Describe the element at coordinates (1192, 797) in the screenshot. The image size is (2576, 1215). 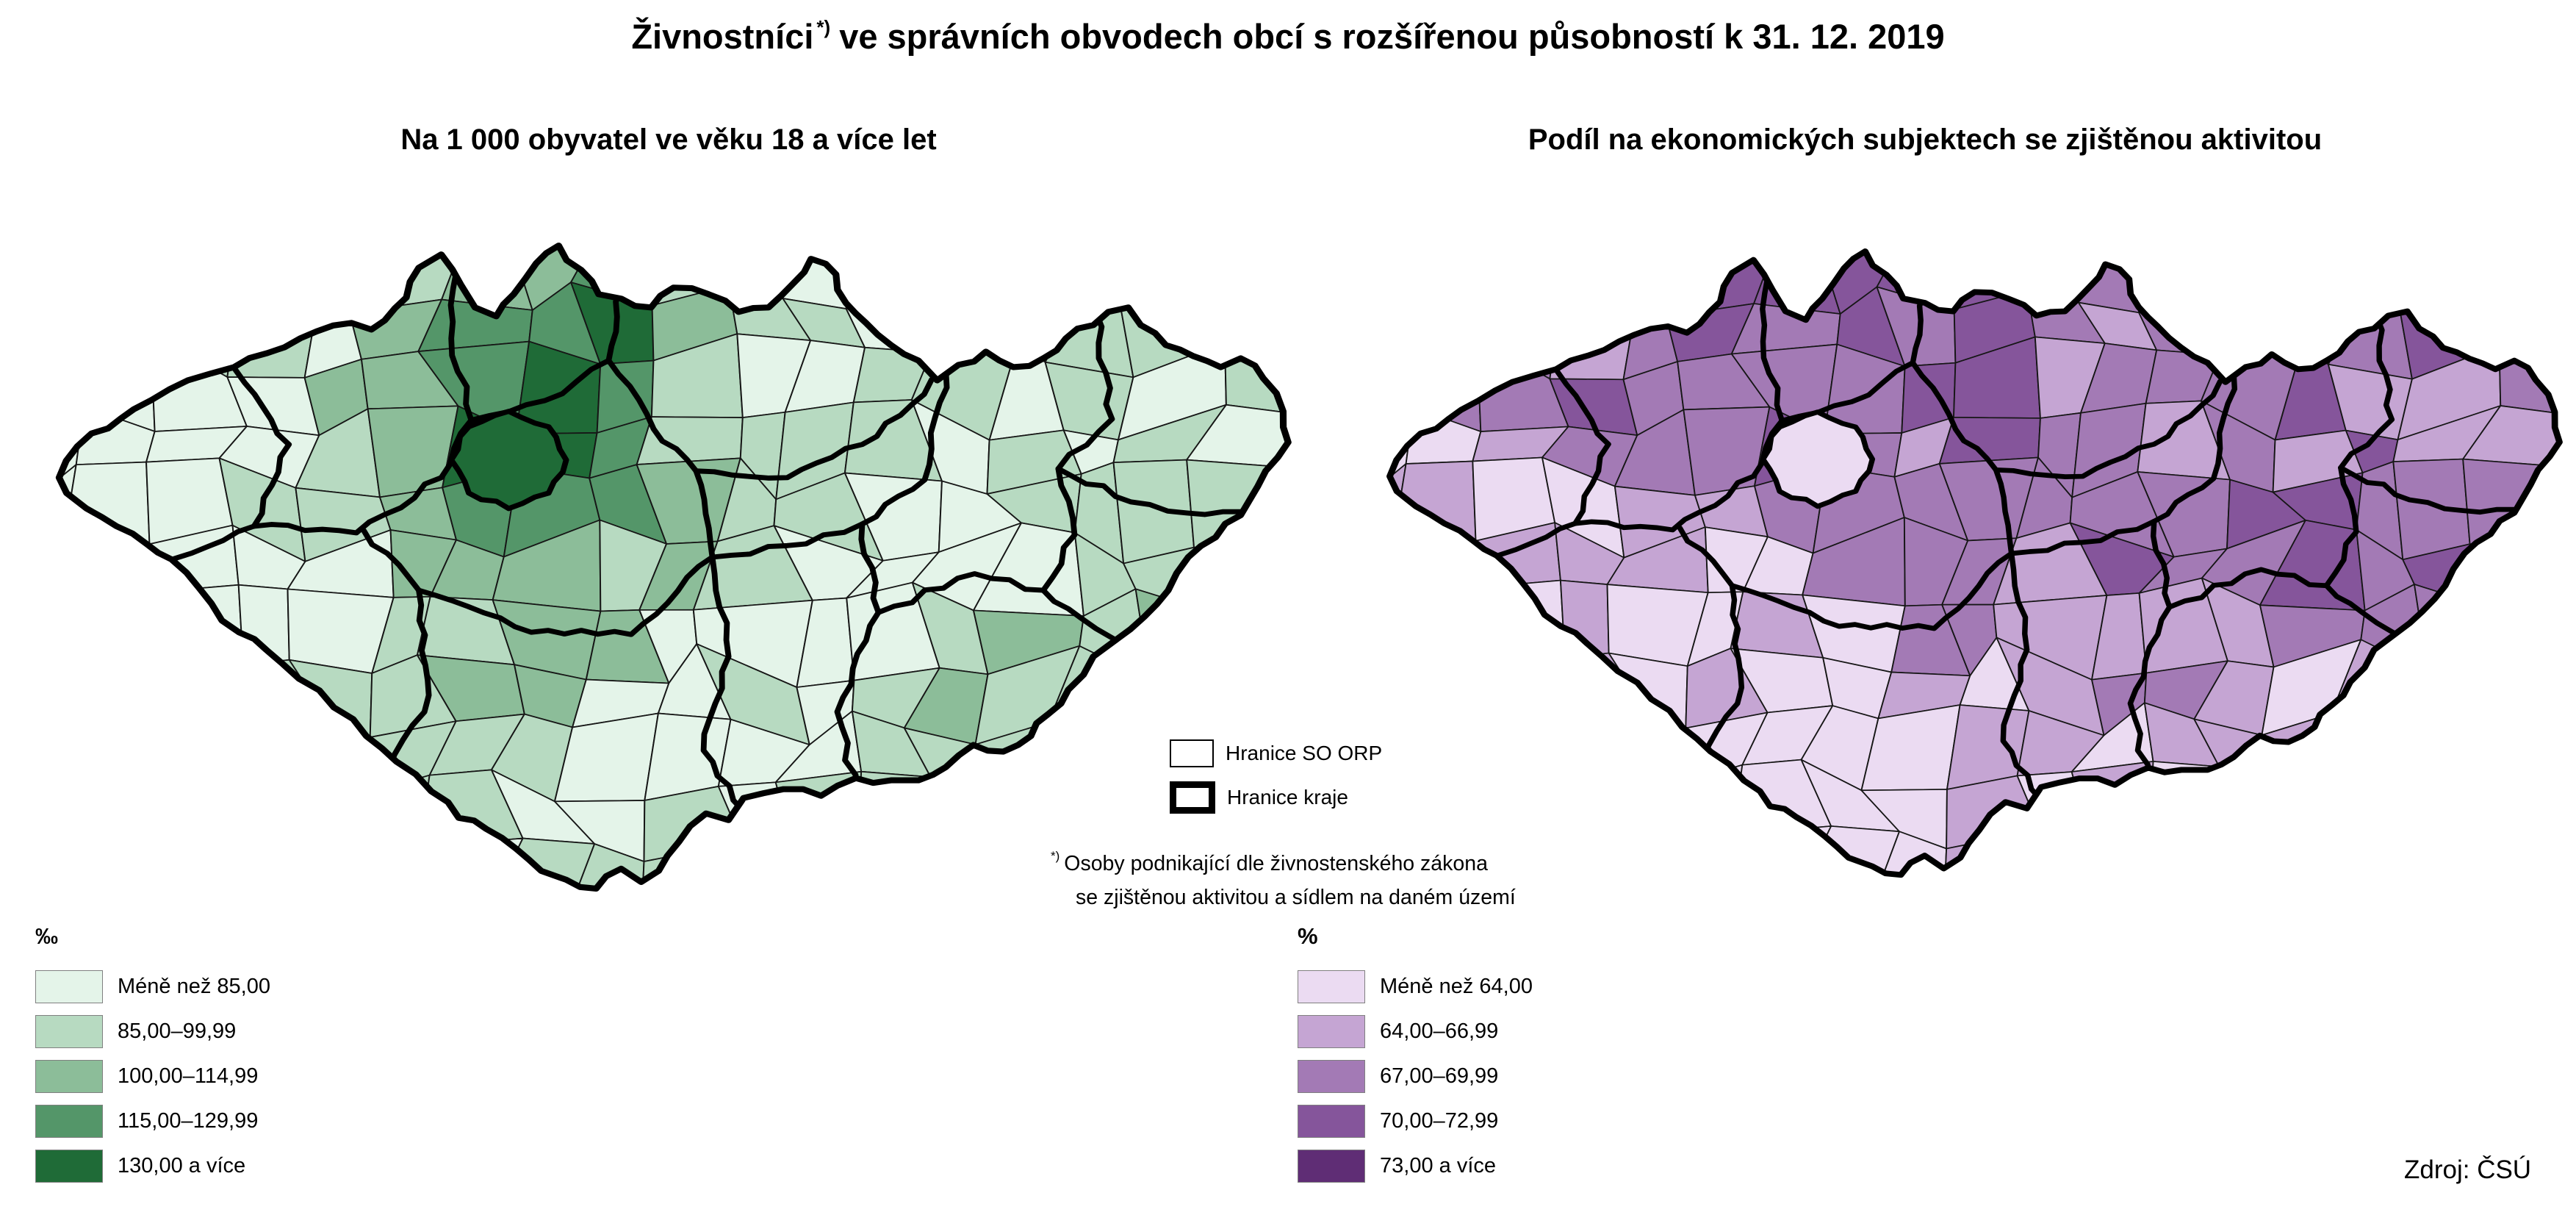
I see `kraj-border-sample` at that location.